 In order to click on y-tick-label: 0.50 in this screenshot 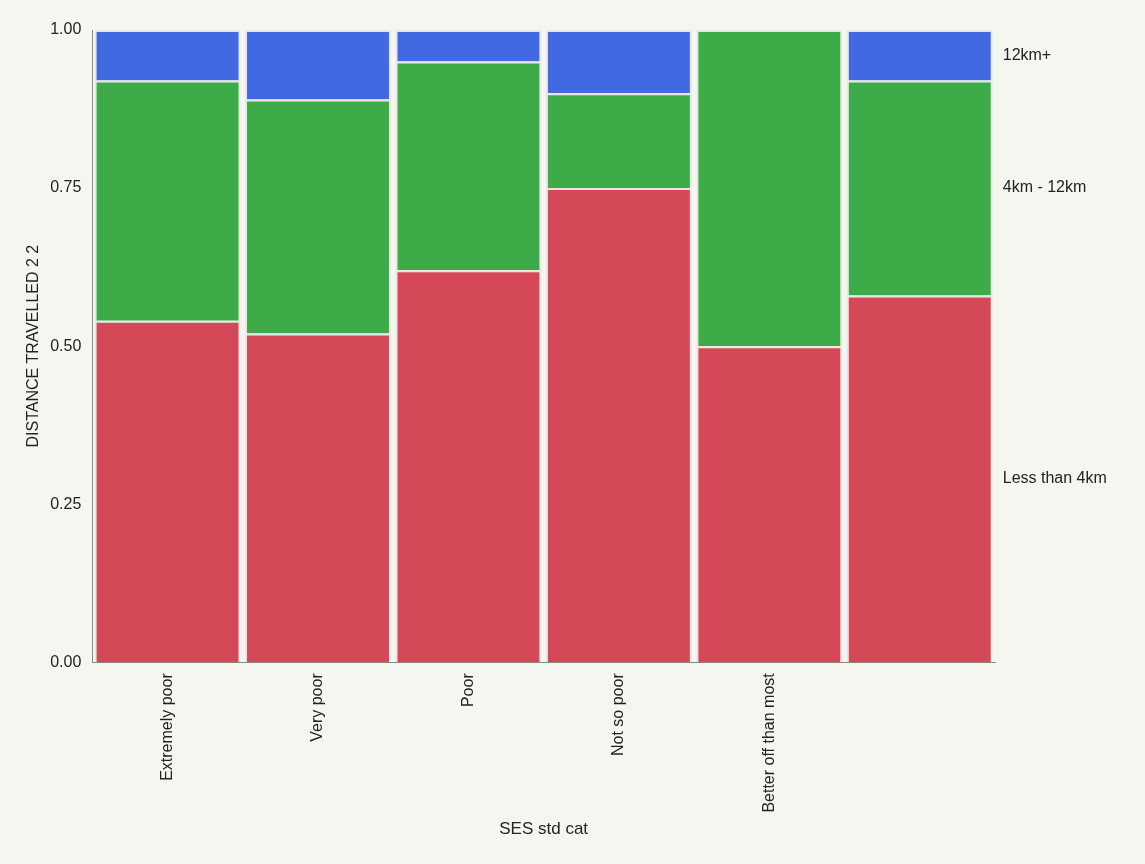, I will do `click(66, 345)`.